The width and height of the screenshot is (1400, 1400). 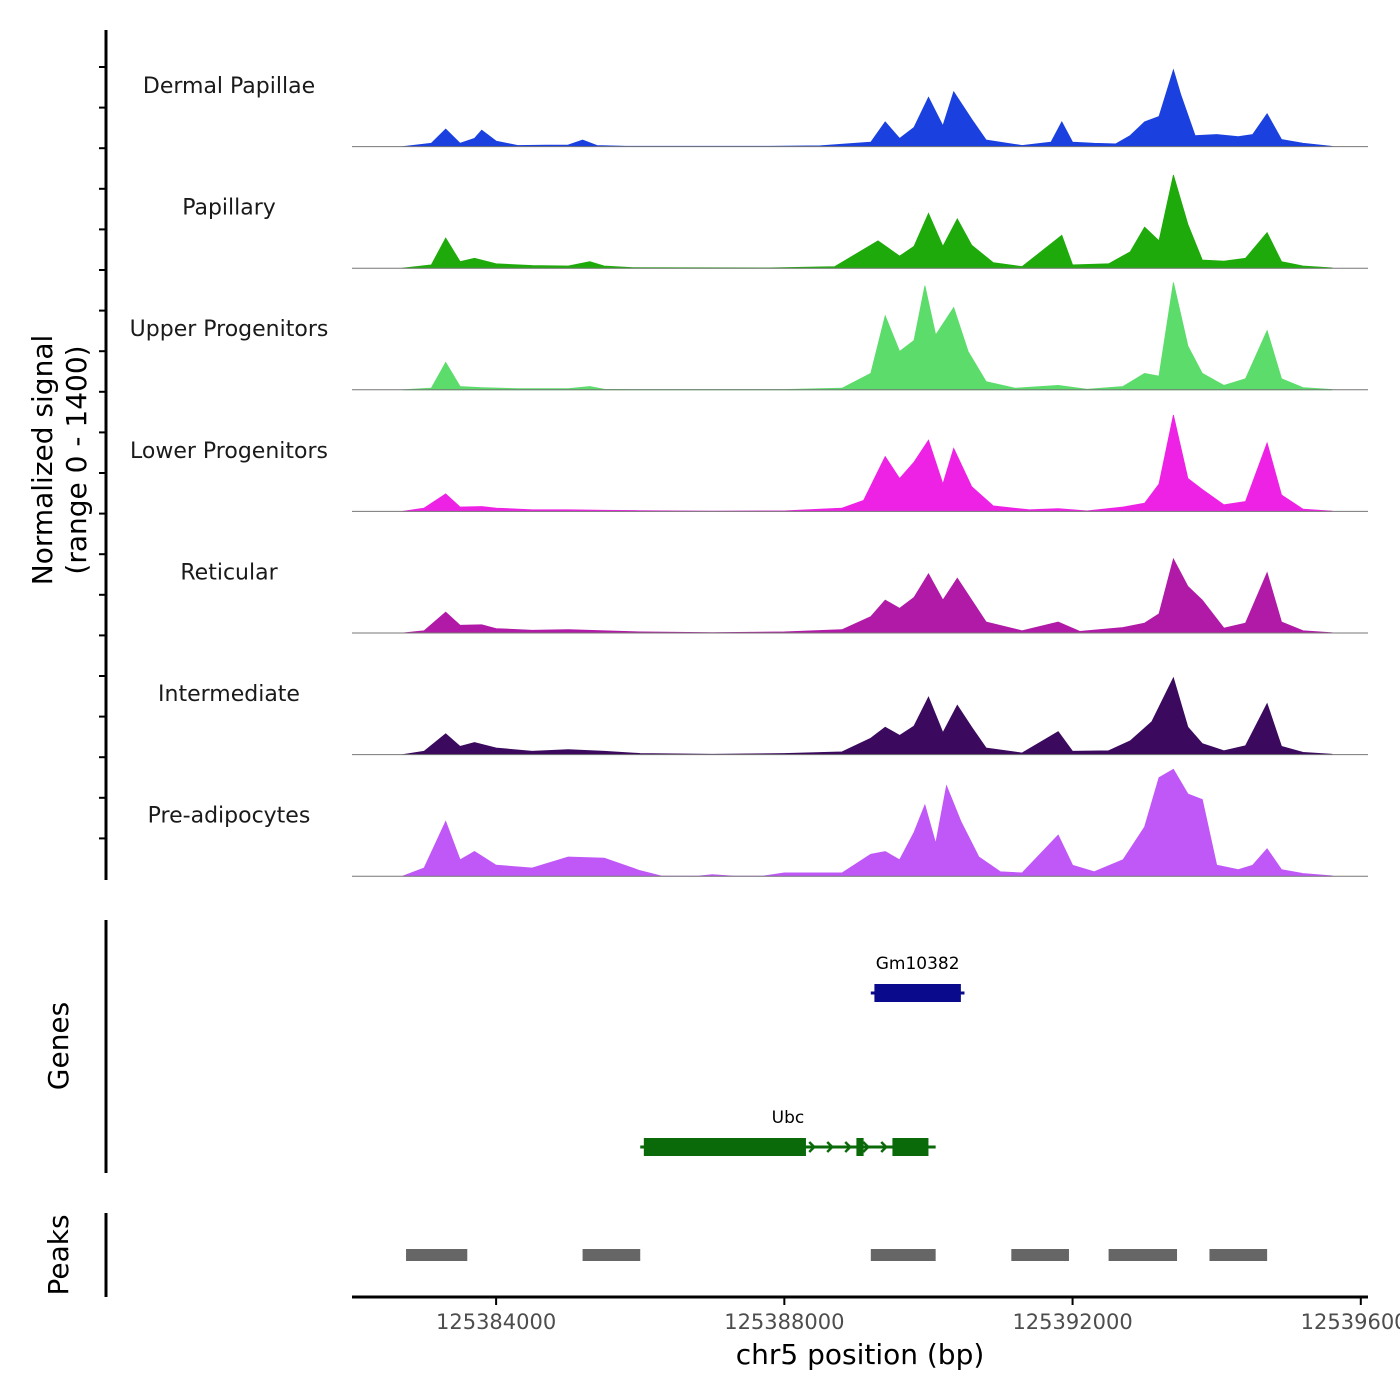 I want to click on signal-y-ticks, so click(x=102, y=453).